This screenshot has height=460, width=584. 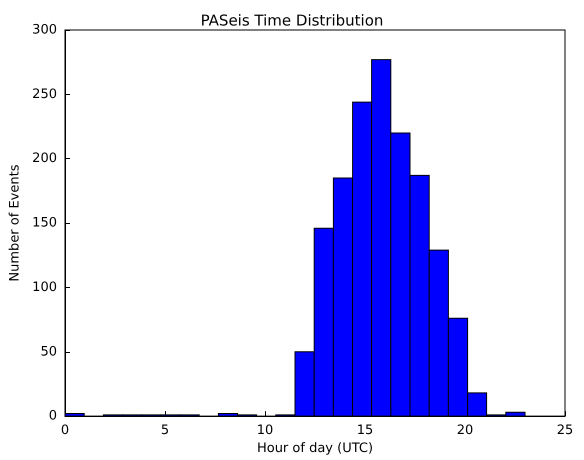 What do you see at coordinates (565, 430) in the screenshot?
I see `x-tick-label: 25` at bounding box center [565, 430].